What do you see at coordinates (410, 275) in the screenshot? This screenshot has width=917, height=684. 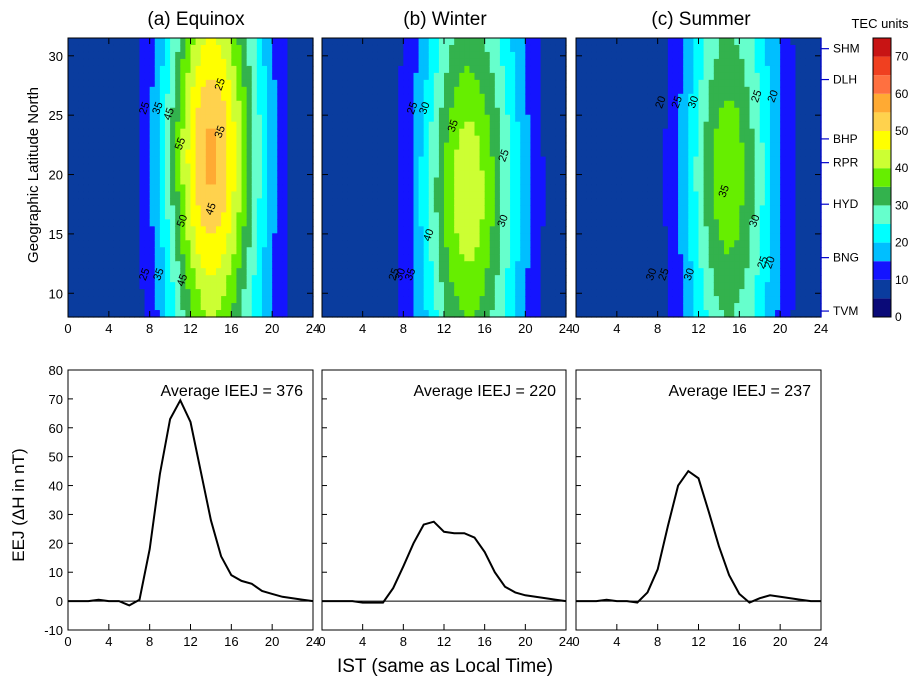 I see `contour-label: 35` at bounding box center [410, 275].